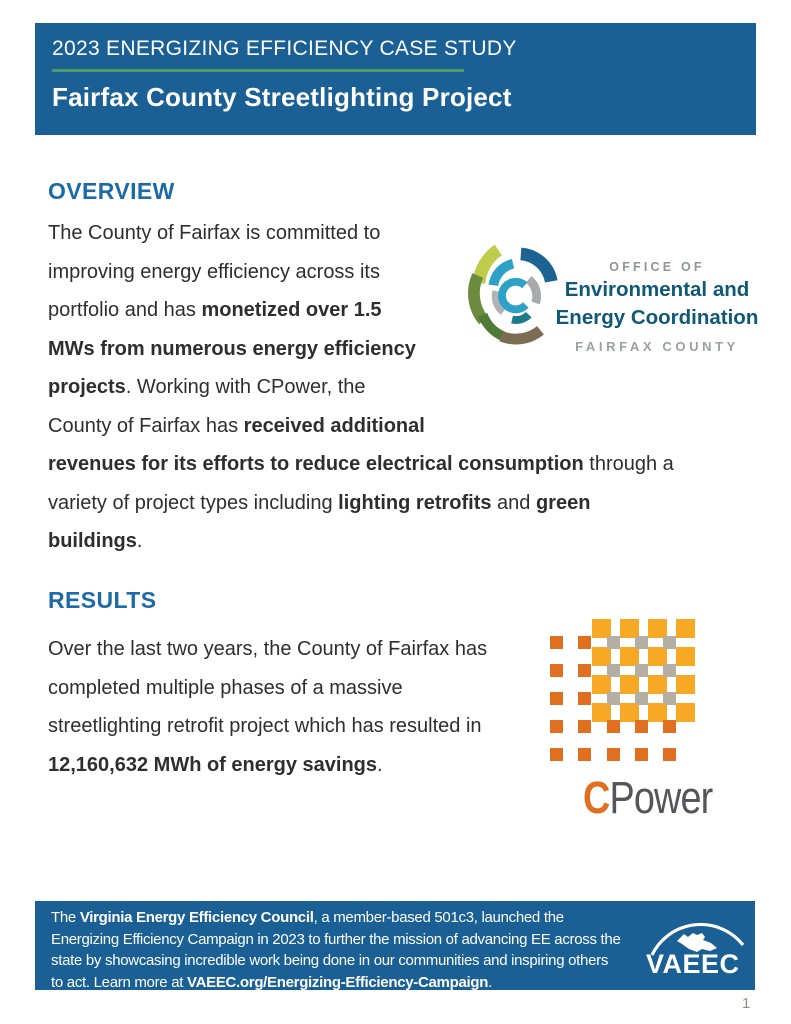 Image resolution: width=791 pixels, height=1024 pixels. What do you see at coordinates (661, 797) in the screenshot?
I see `cpower-wordmark-power: Power` at bounding box center [661, 797].